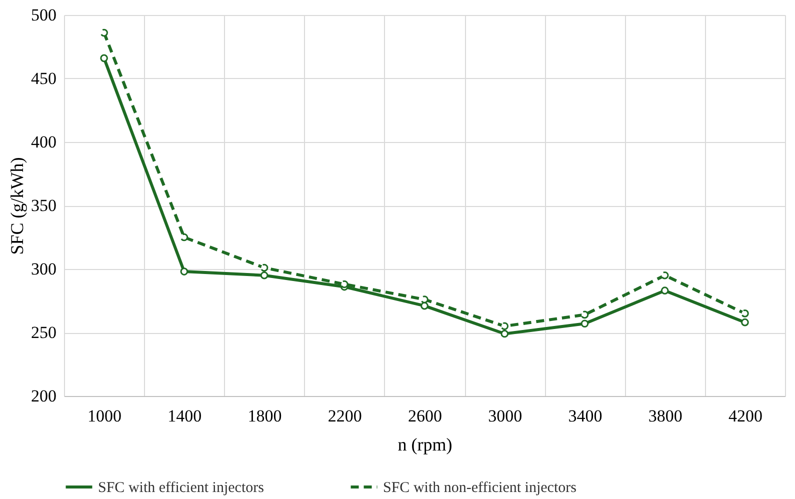 This screenshot has width=795, height=499. What do you see at coordinates (185, 416) in the screenshot?
I see `x-tick-label: 1400` at bounding box center [185, 416].